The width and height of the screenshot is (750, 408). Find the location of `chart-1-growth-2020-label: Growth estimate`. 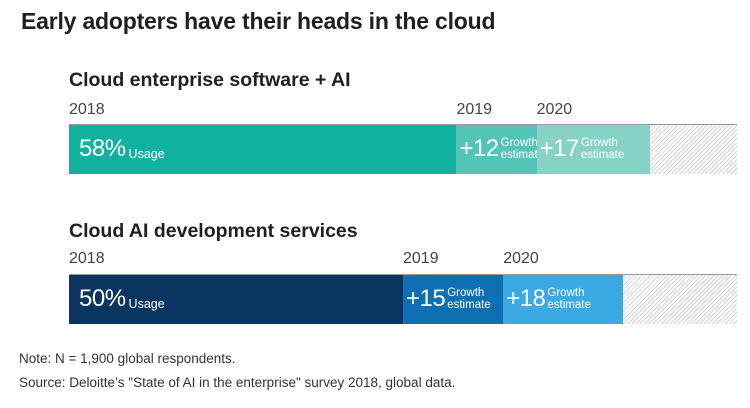

chart-1-growth-2020-label: Growth estimate is located at coordinates (602, 149).